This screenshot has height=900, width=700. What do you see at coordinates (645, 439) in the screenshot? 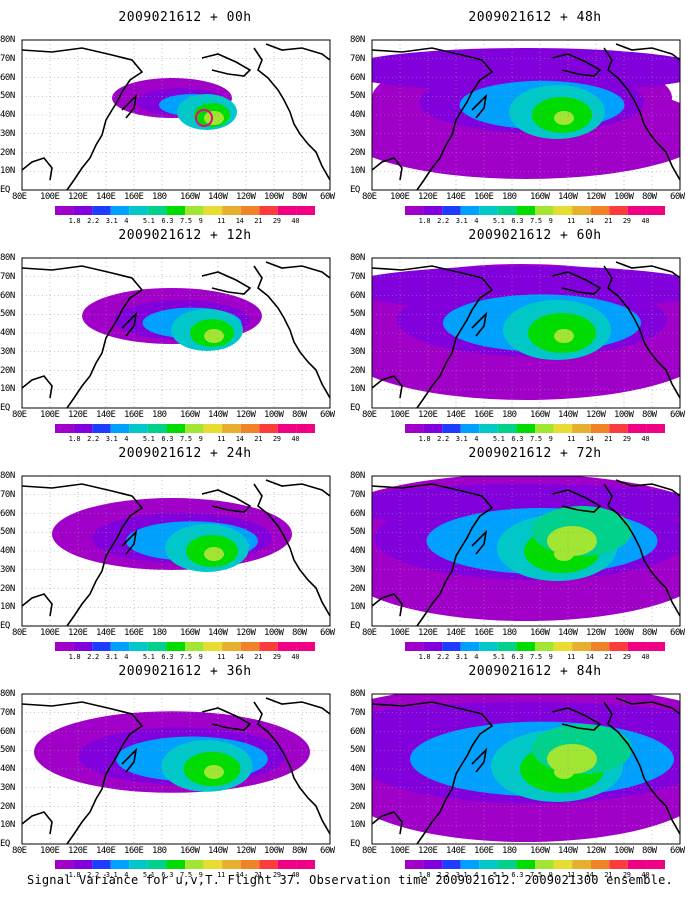
I see `colorbar-label: 40` at bounding box center [645, 439].